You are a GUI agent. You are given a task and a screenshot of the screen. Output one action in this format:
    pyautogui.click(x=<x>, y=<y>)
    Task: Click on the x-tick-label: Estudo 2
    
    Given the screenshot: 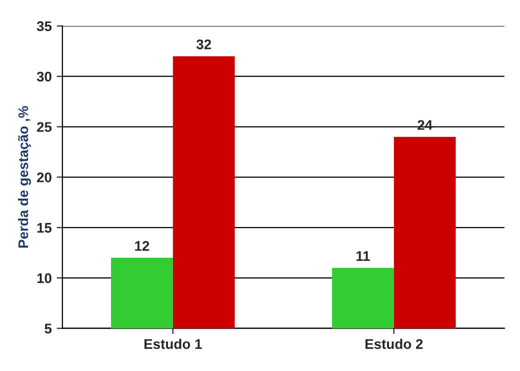 What is the action you would take?
    pyautogui.click(x=394, y=343)
    